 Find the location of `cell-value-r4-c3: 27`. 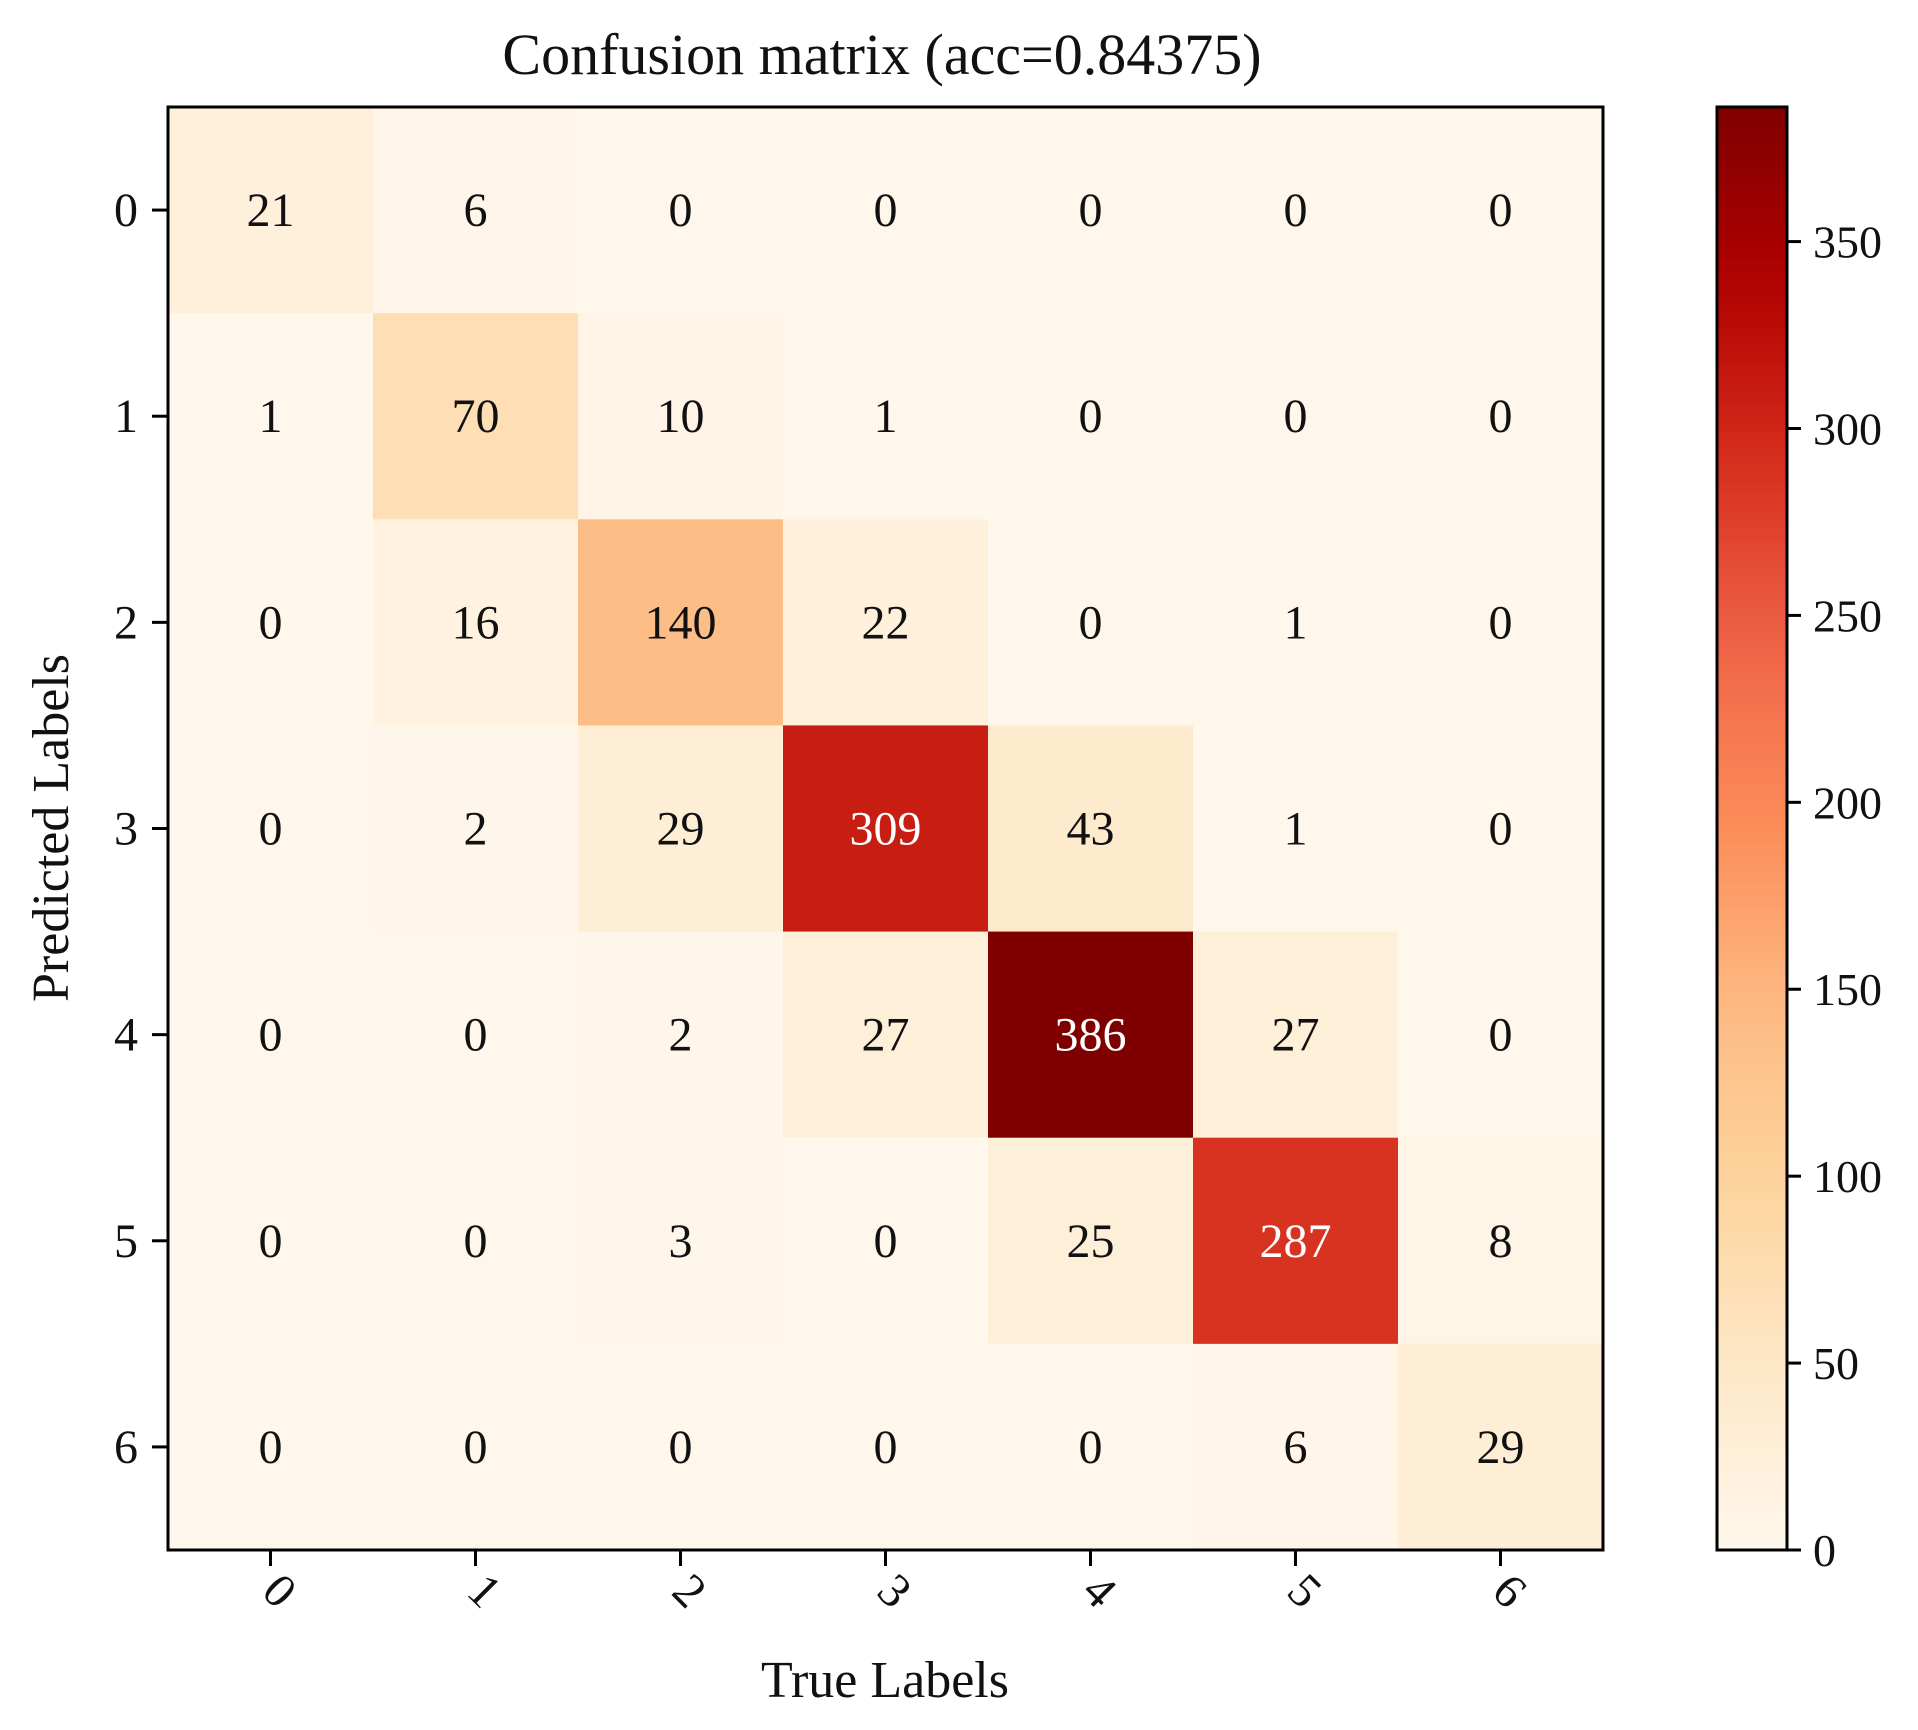

cell-value-r4-c3: 27 is located at coordinates (886, 1035).